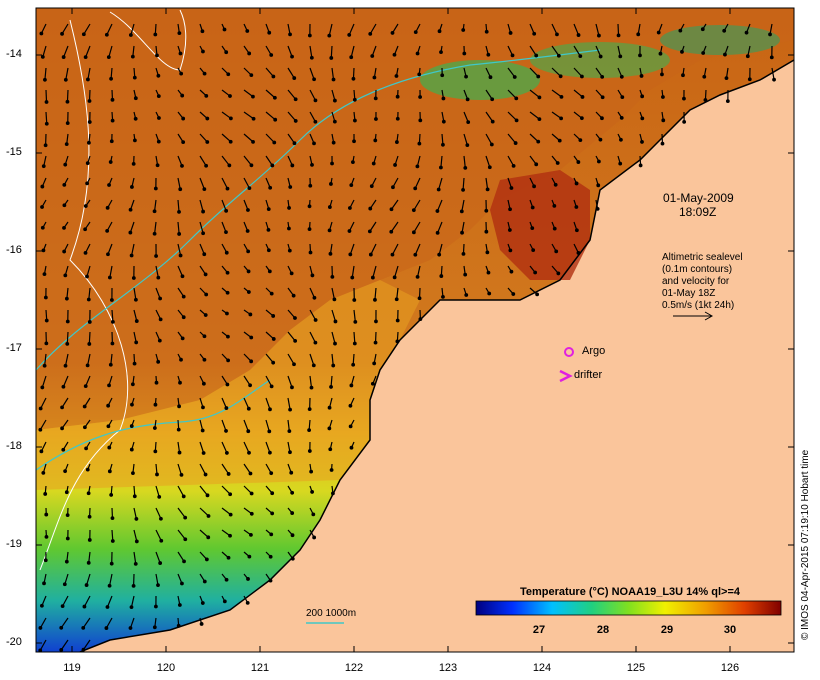 The height and width of the screenshot is (680, 820). Describe the element at coordinates (540, 225) in the screenshot. I see `sst-hot-patch` at that location.